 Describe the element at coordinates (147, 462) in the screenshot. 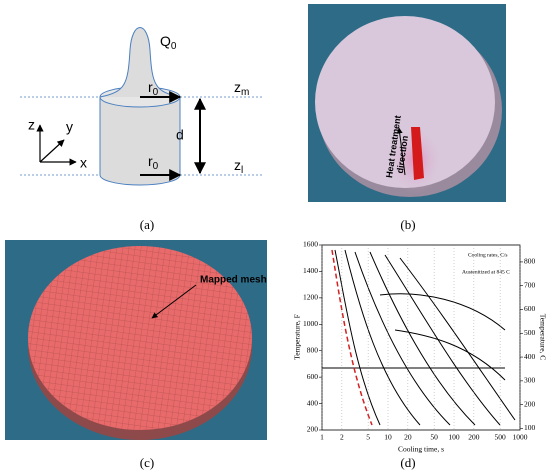

I see `caption: (c)` at that location.